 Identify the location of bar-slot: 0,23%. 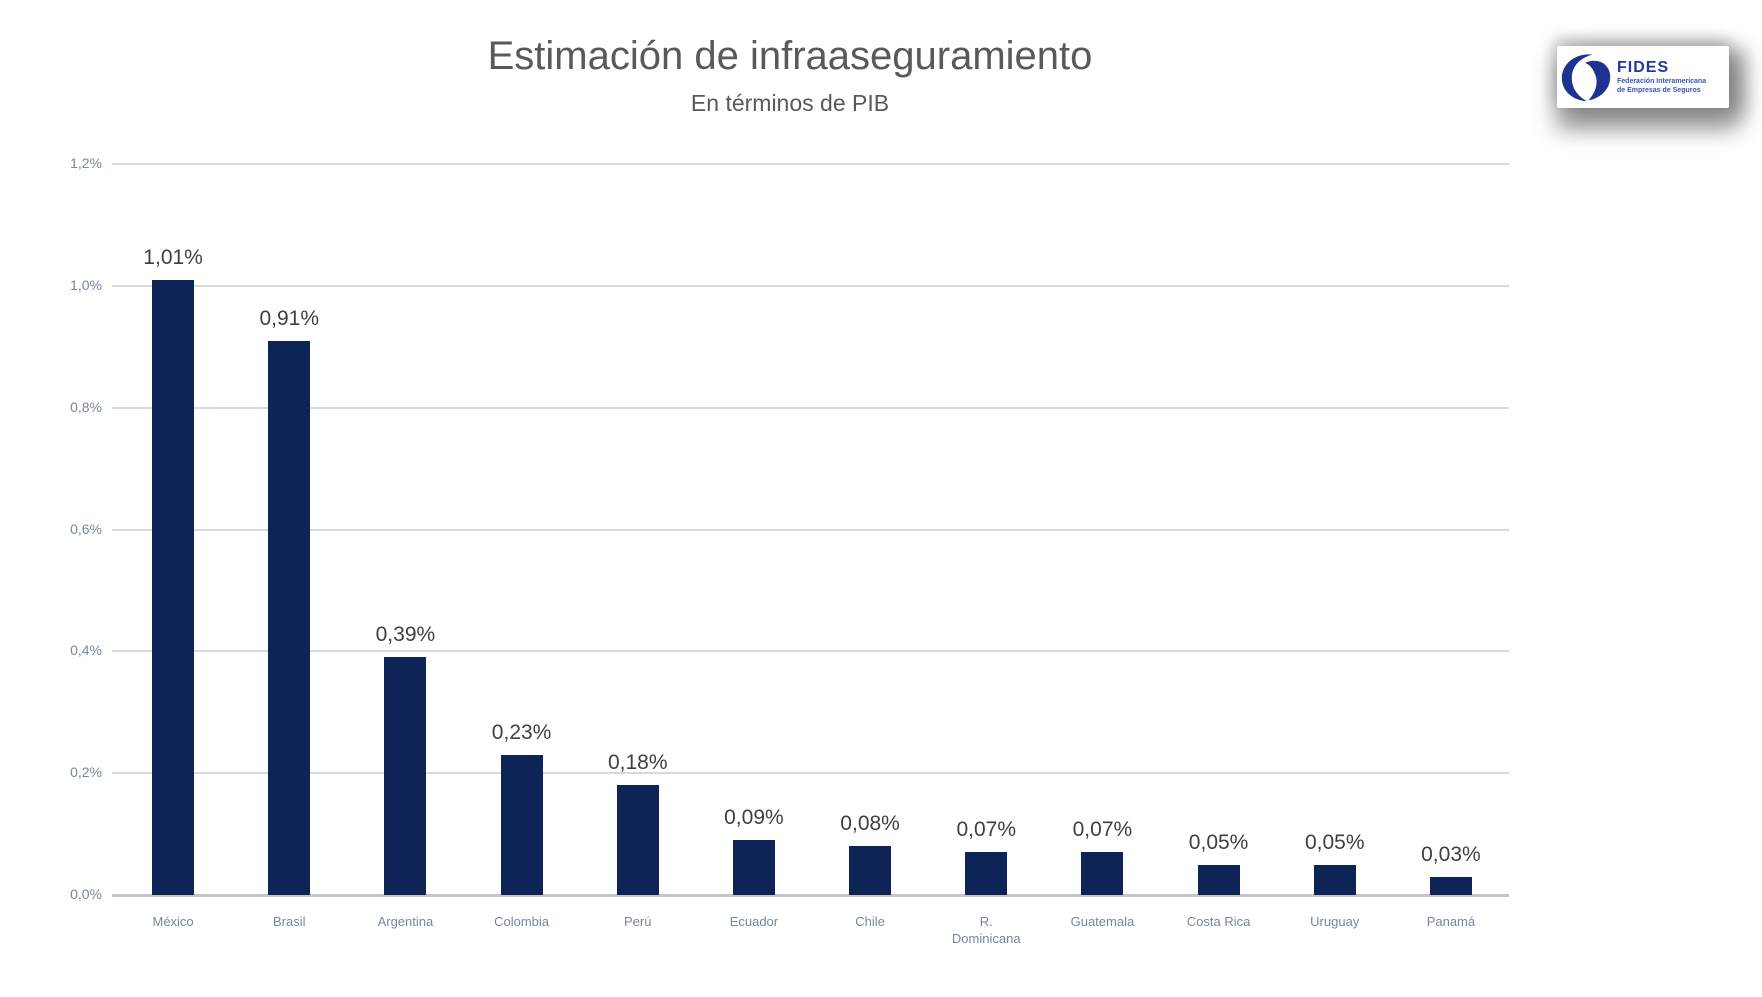
(522, 529).